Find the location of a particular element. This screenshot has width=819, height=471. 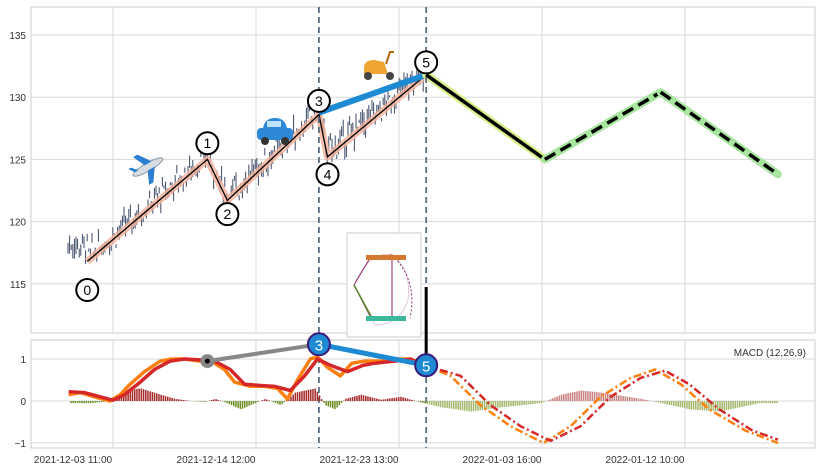

wave-label: 0 is located at coordinates (87, 290).